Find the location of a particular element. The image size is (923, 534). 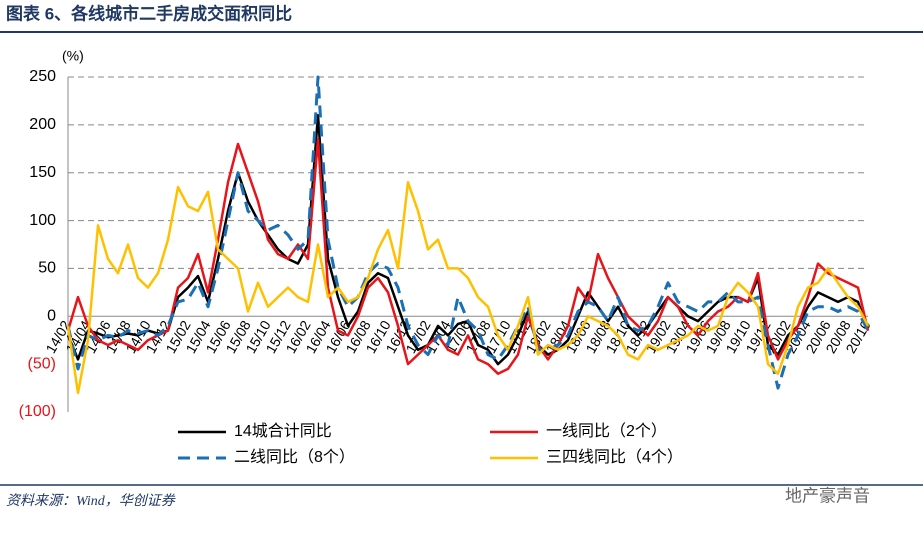

y-tick-label: 200 is located at coordinates (42, 124).